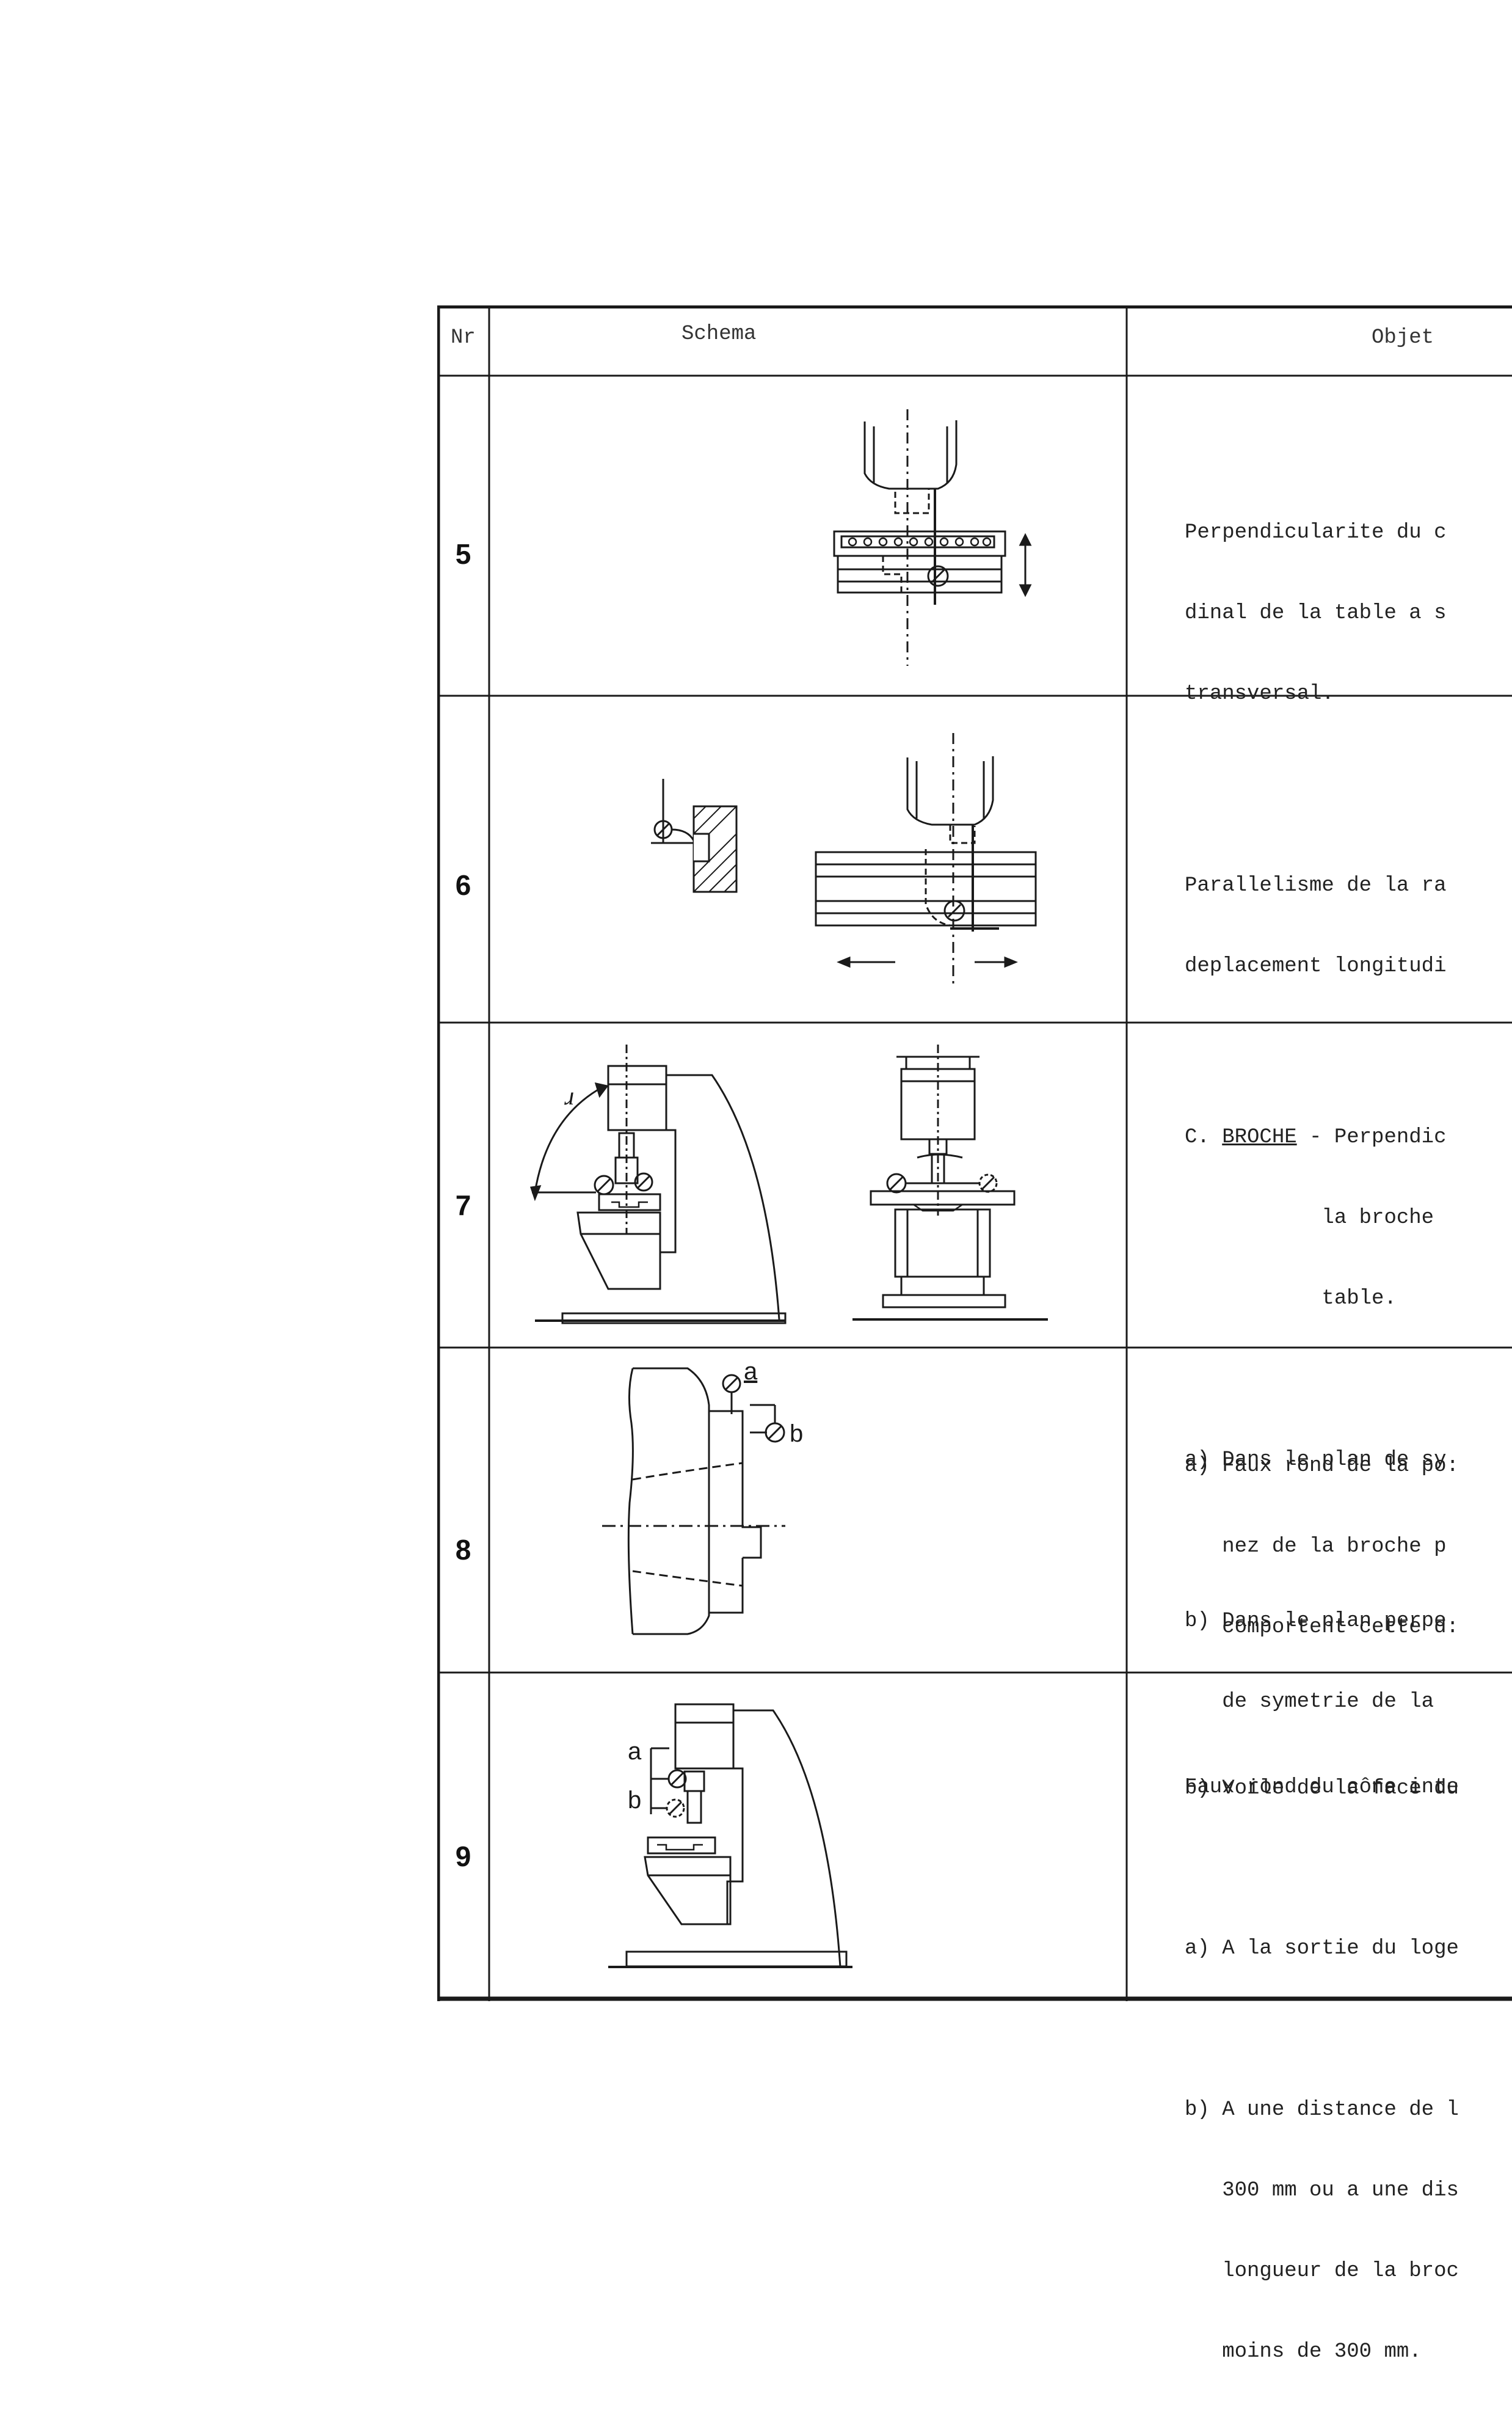  Describe the element at coordinates (1316, 1137) in the screenshot. I see `objet-heading: C. BROCHE - Perpendic` at that location.